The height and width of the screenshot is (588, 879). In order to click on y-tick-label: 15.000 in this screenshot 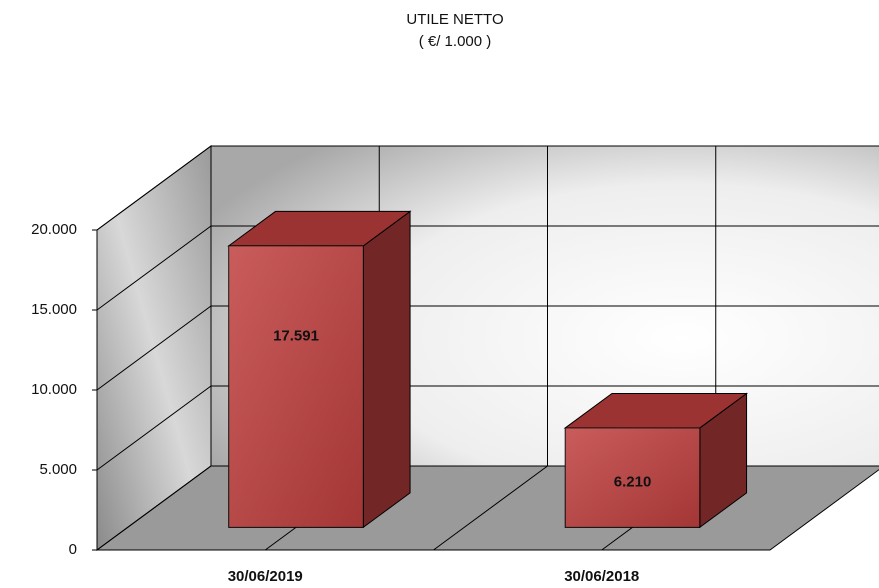, I will do `click(54, 309)`.